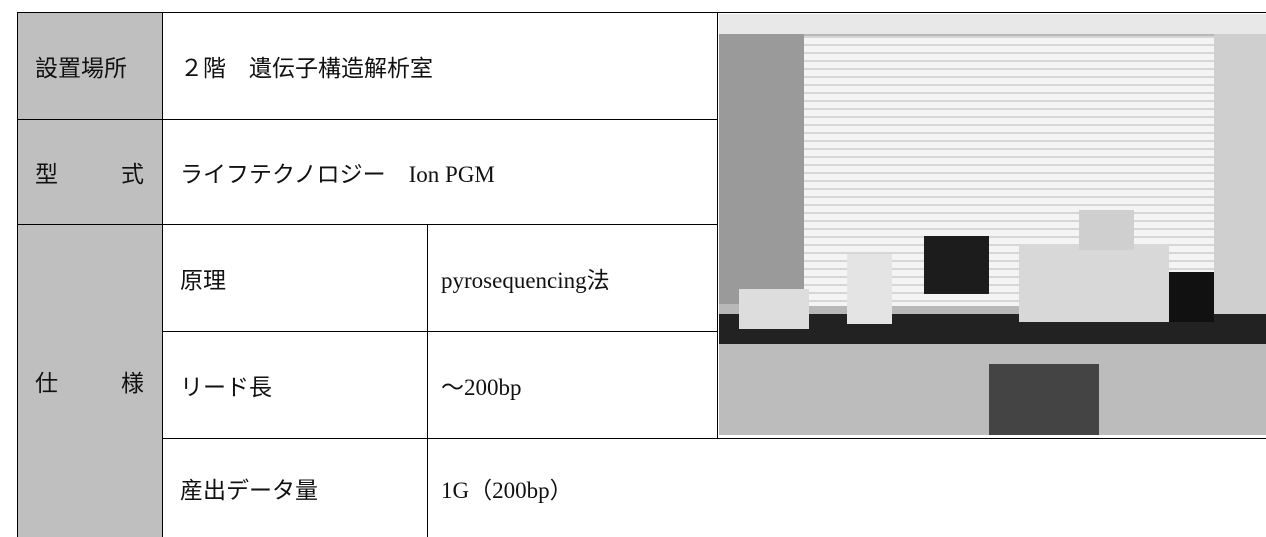  I want to click on label-cell: 設置場所, so click(89, 65).